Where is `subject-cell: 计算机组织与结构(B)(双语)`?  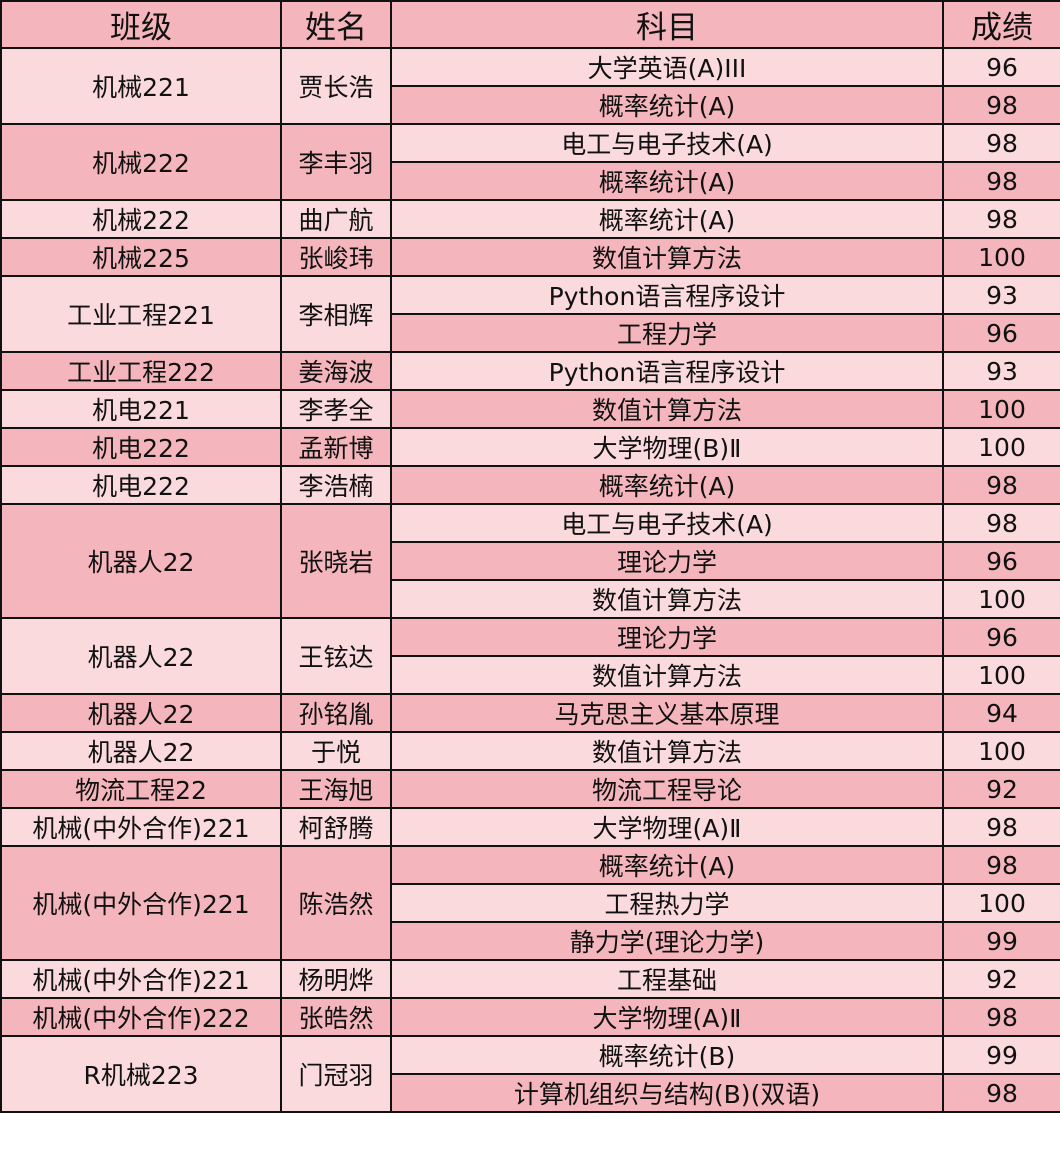 subject-cell: 计算机组织与结构(B)(双语) is located at coordinates (667, 1093).